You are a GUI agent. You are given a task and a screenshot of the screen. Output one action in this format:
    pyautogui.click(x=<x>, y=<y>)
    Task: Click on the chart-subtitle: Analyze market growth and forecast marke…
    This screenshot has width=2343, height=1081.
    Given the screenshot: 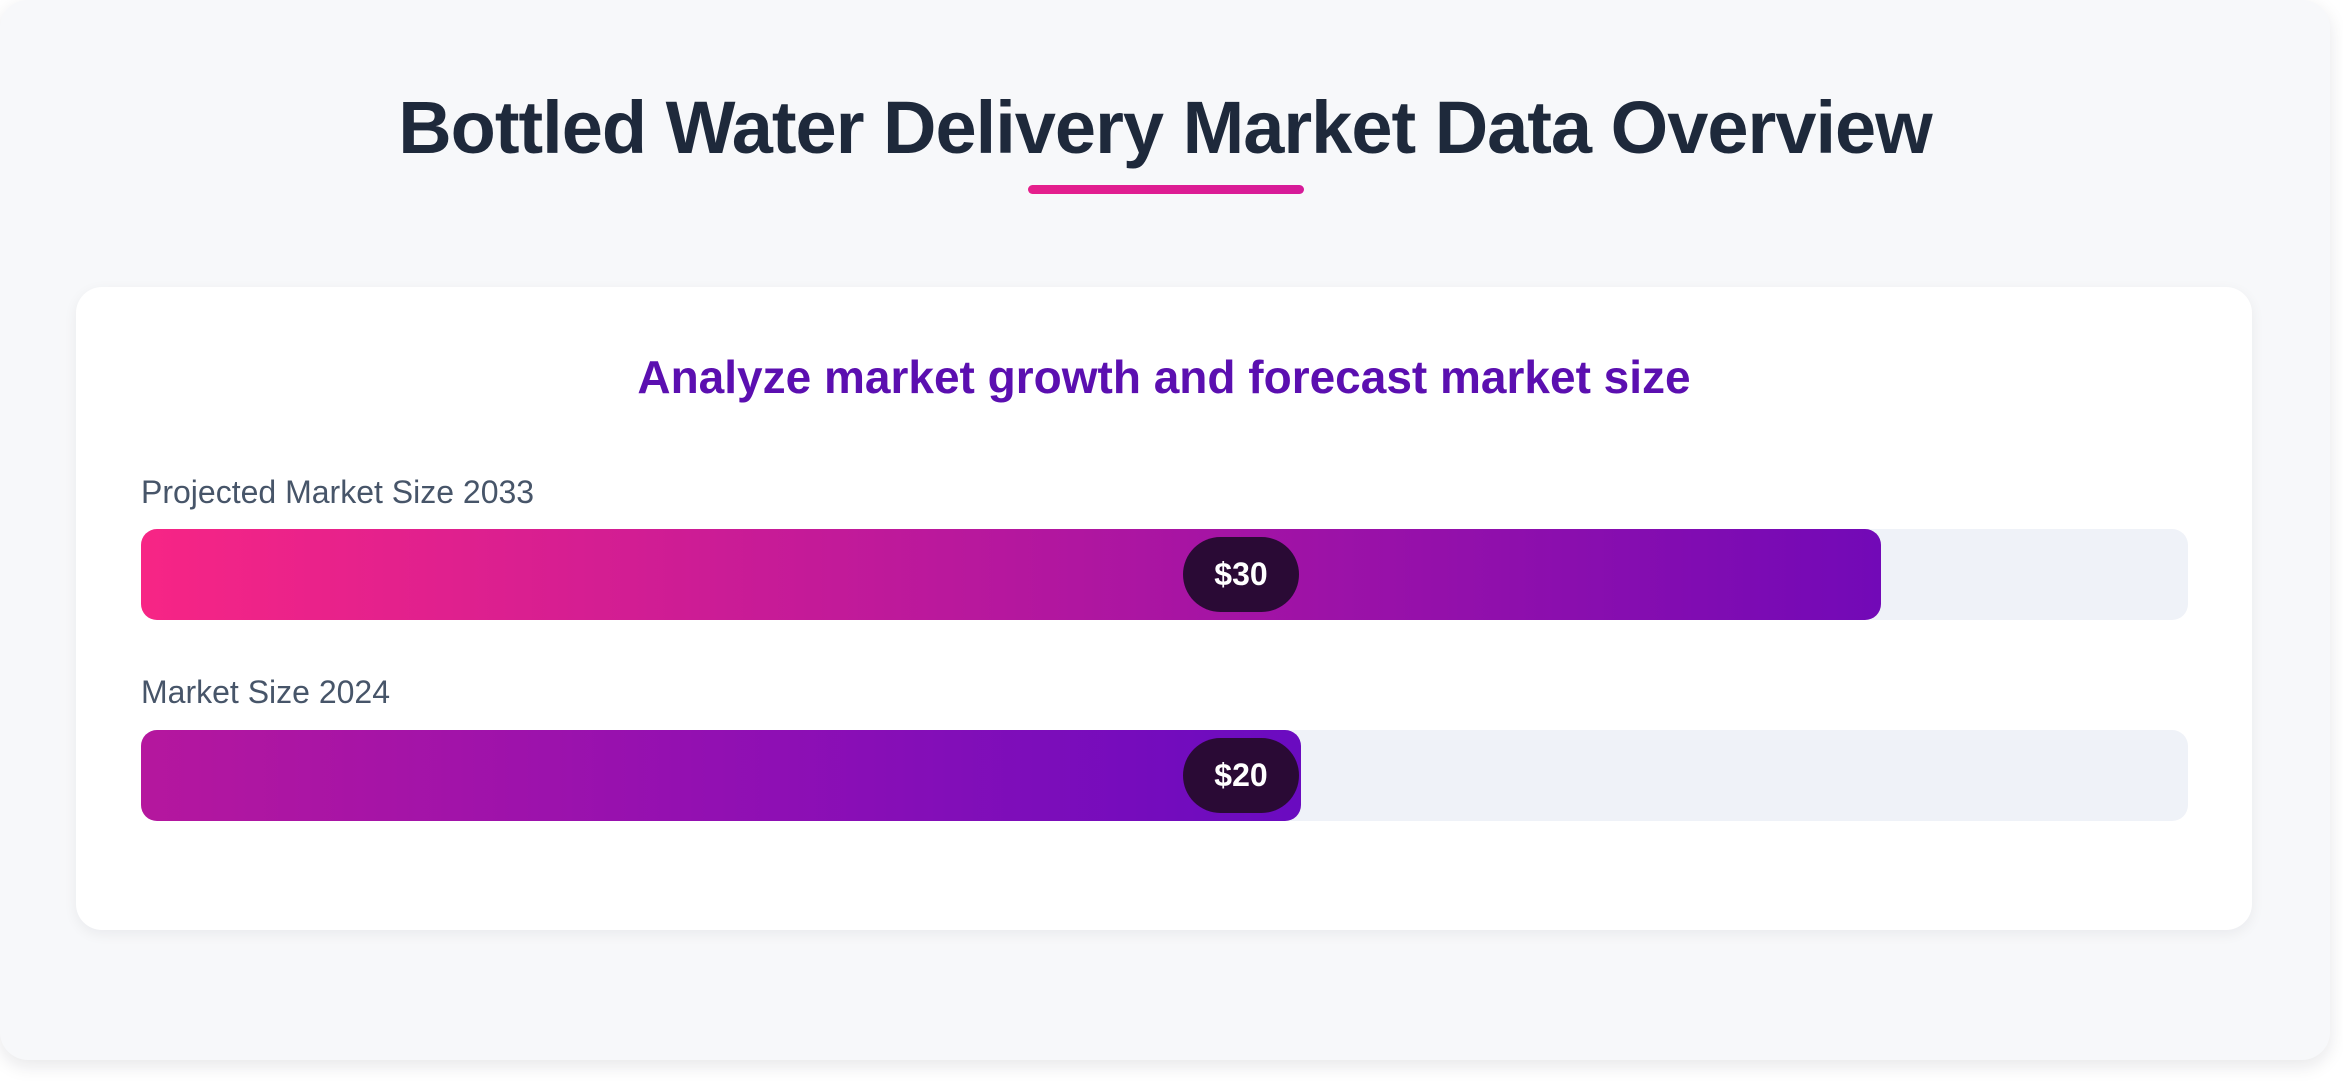 What is the action you would take?
    pyautogui.click(x=1164, y=377)
    